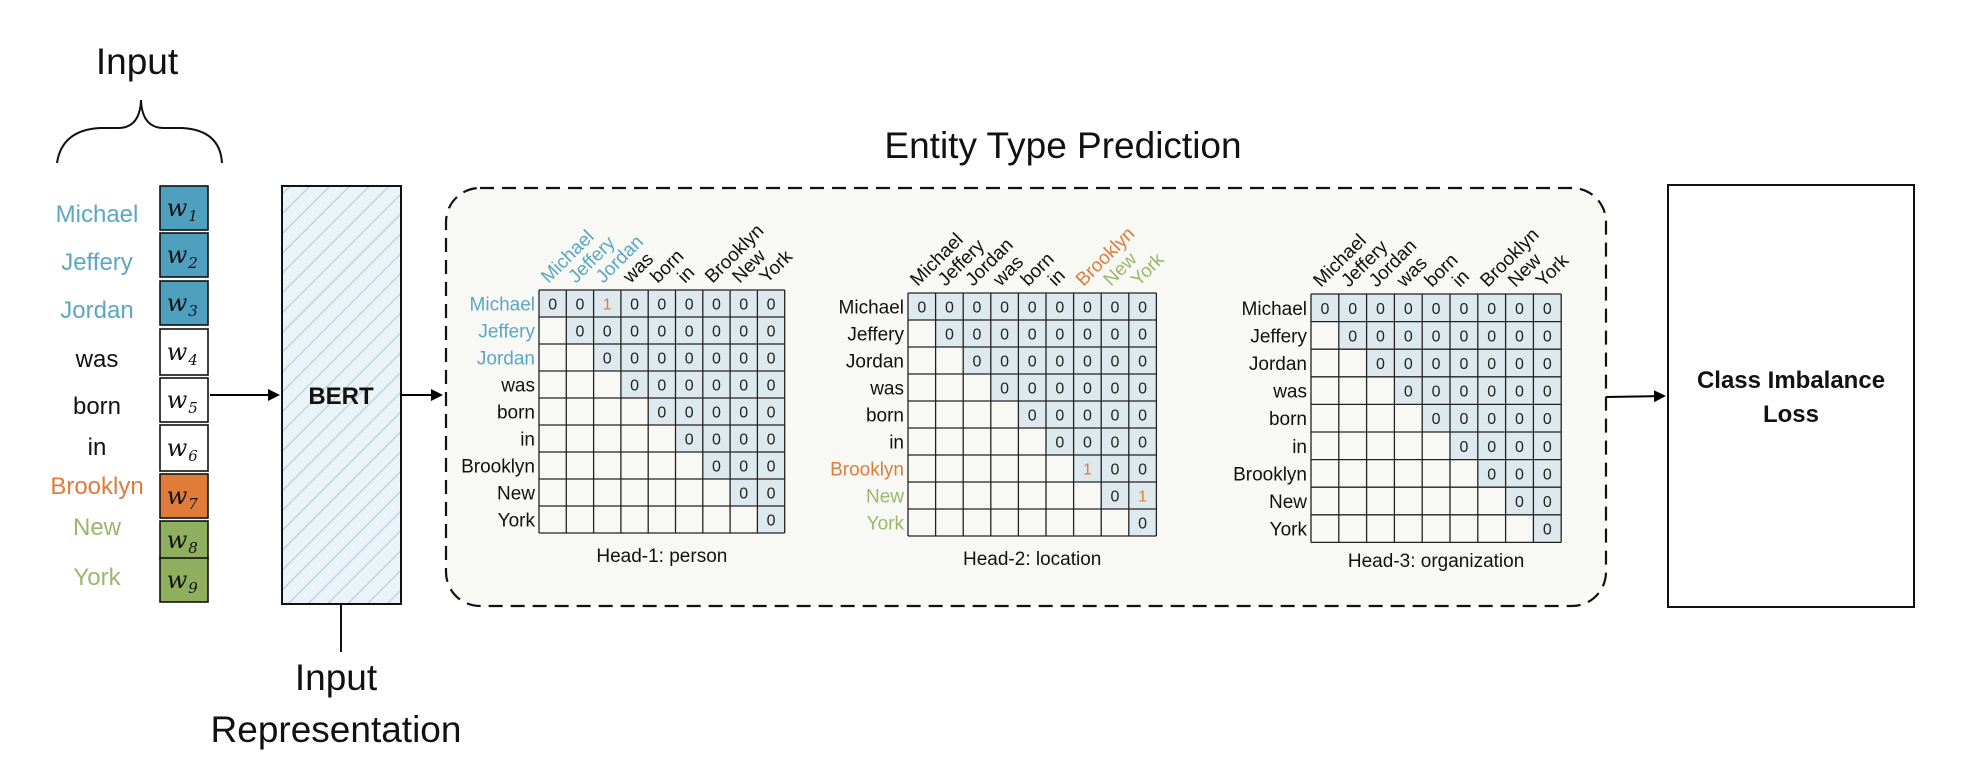 This screenshot has width=1988, height=775. Describe the element at coordinates (97, 406) in the screenshot. I see `input-word: born` at that location.